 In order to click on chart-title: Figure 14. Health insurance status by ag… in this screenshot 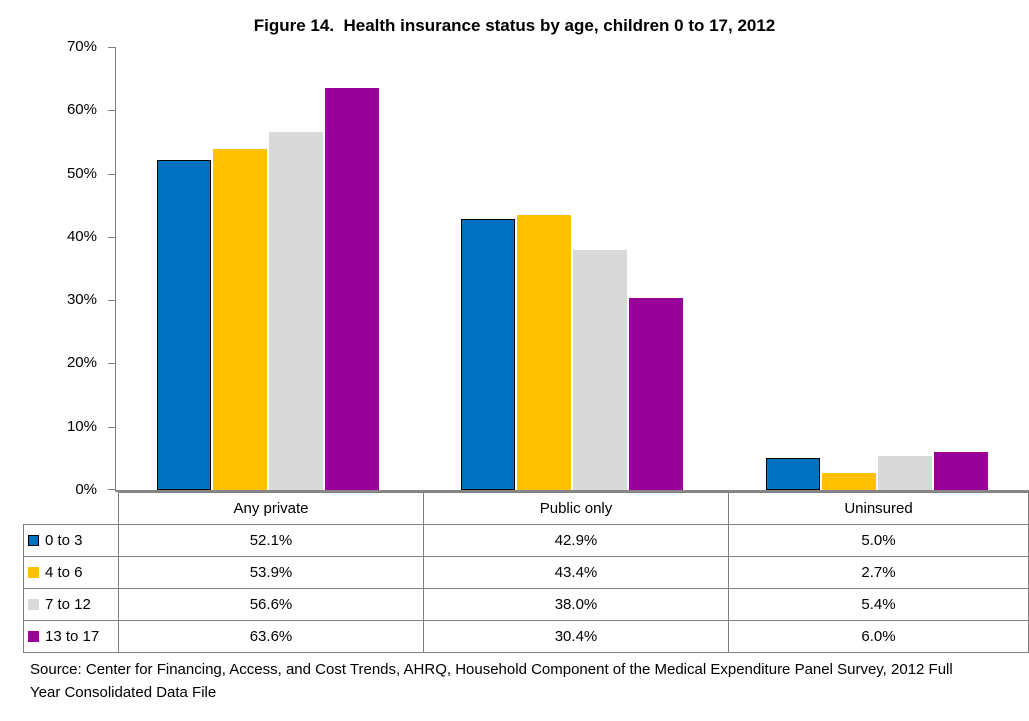, I will do `click(514, 25)`.